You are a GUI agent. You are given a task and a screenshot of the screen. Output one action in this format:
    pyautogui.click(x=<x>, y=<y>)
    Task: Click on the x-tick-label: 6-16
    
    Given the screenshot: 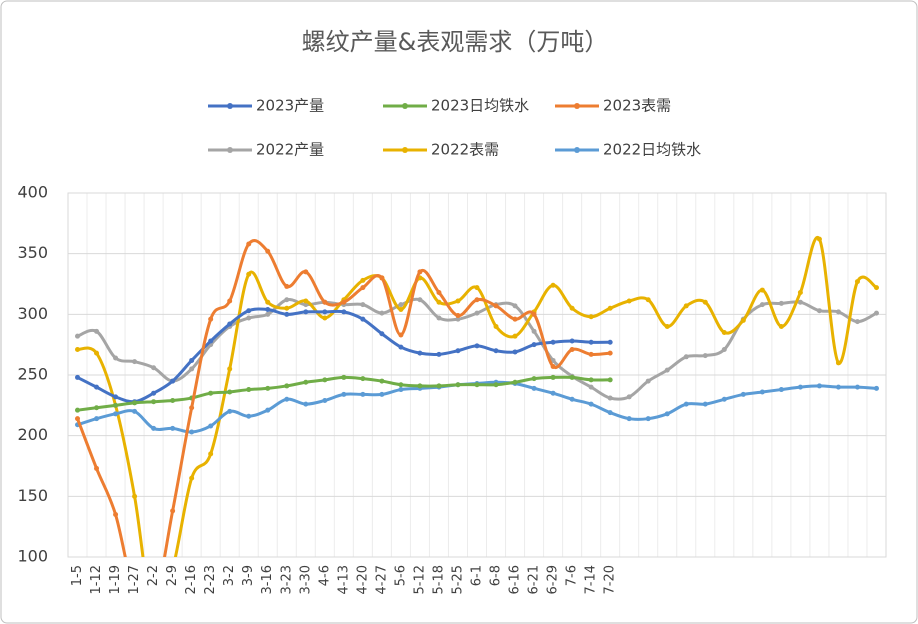 What is the action you would take?
    pyautogui.click(x=515, y=580)
    